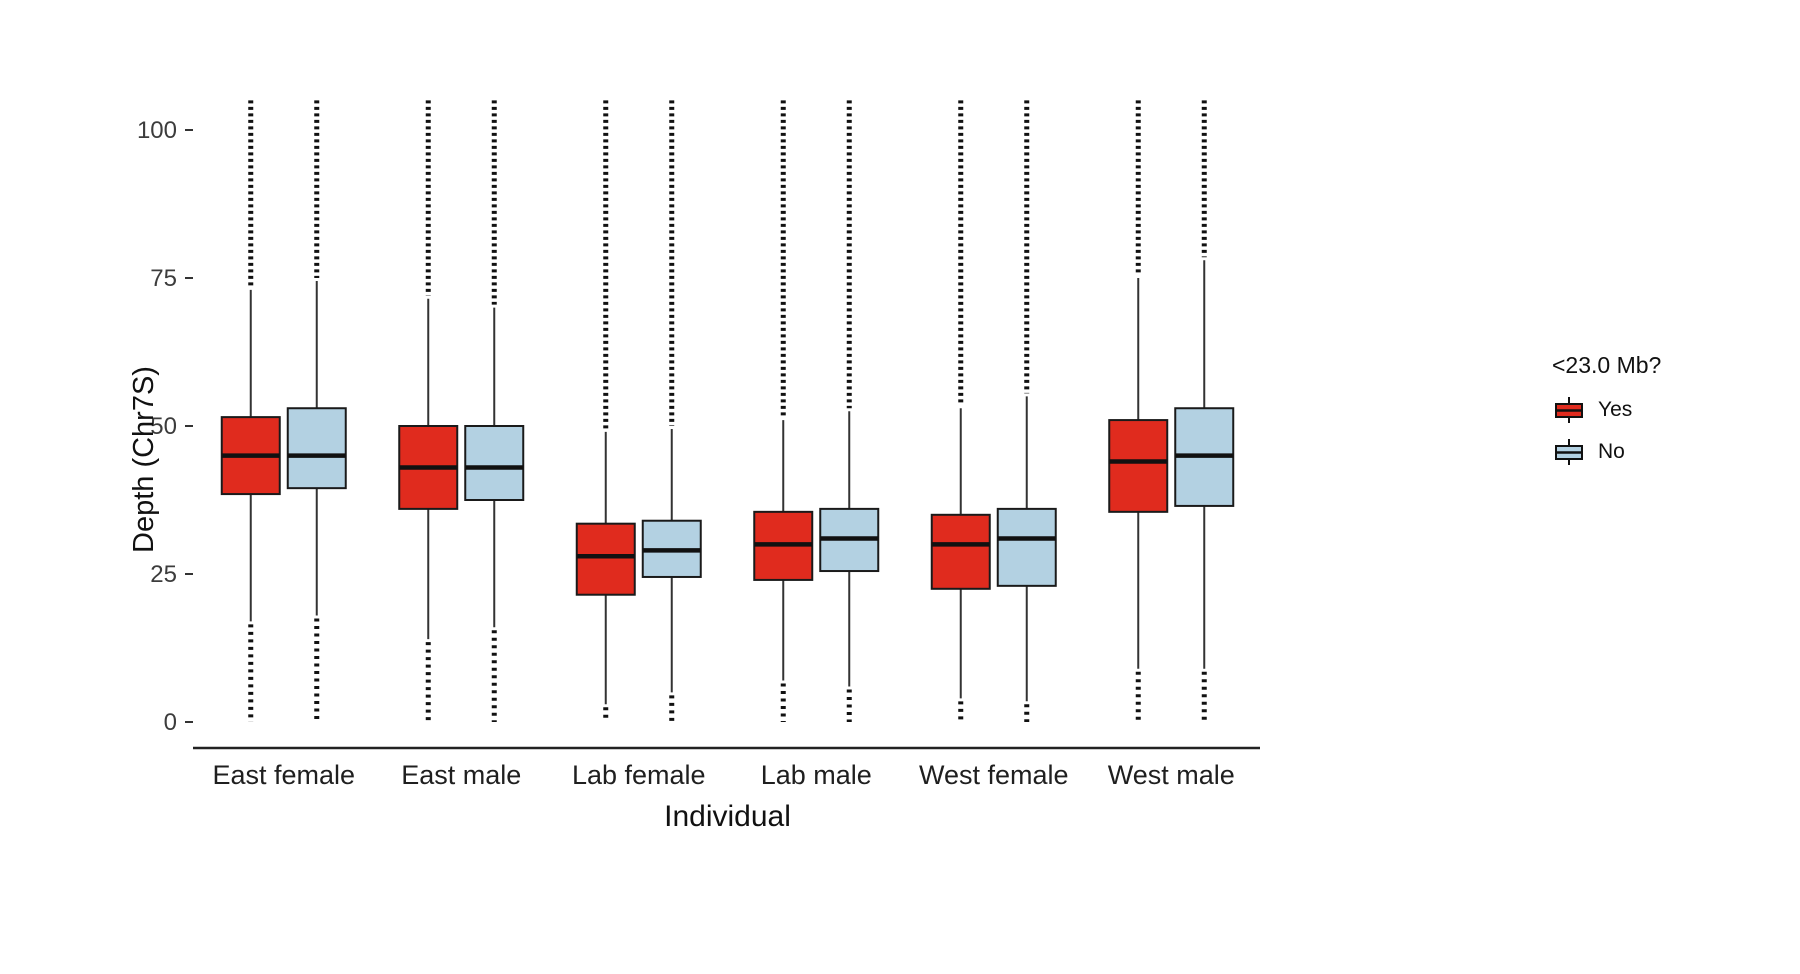  What do you see at coordinates (994, 775) in the screenshot?
I see `svg-text: West female` at bounding box center [994, 775].